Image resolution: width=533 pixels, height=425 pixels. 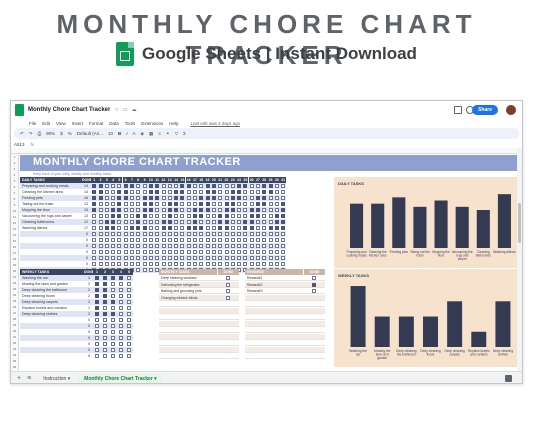 I want to click on daily-task-label: Washing dishes, so click(x=35, y=228).